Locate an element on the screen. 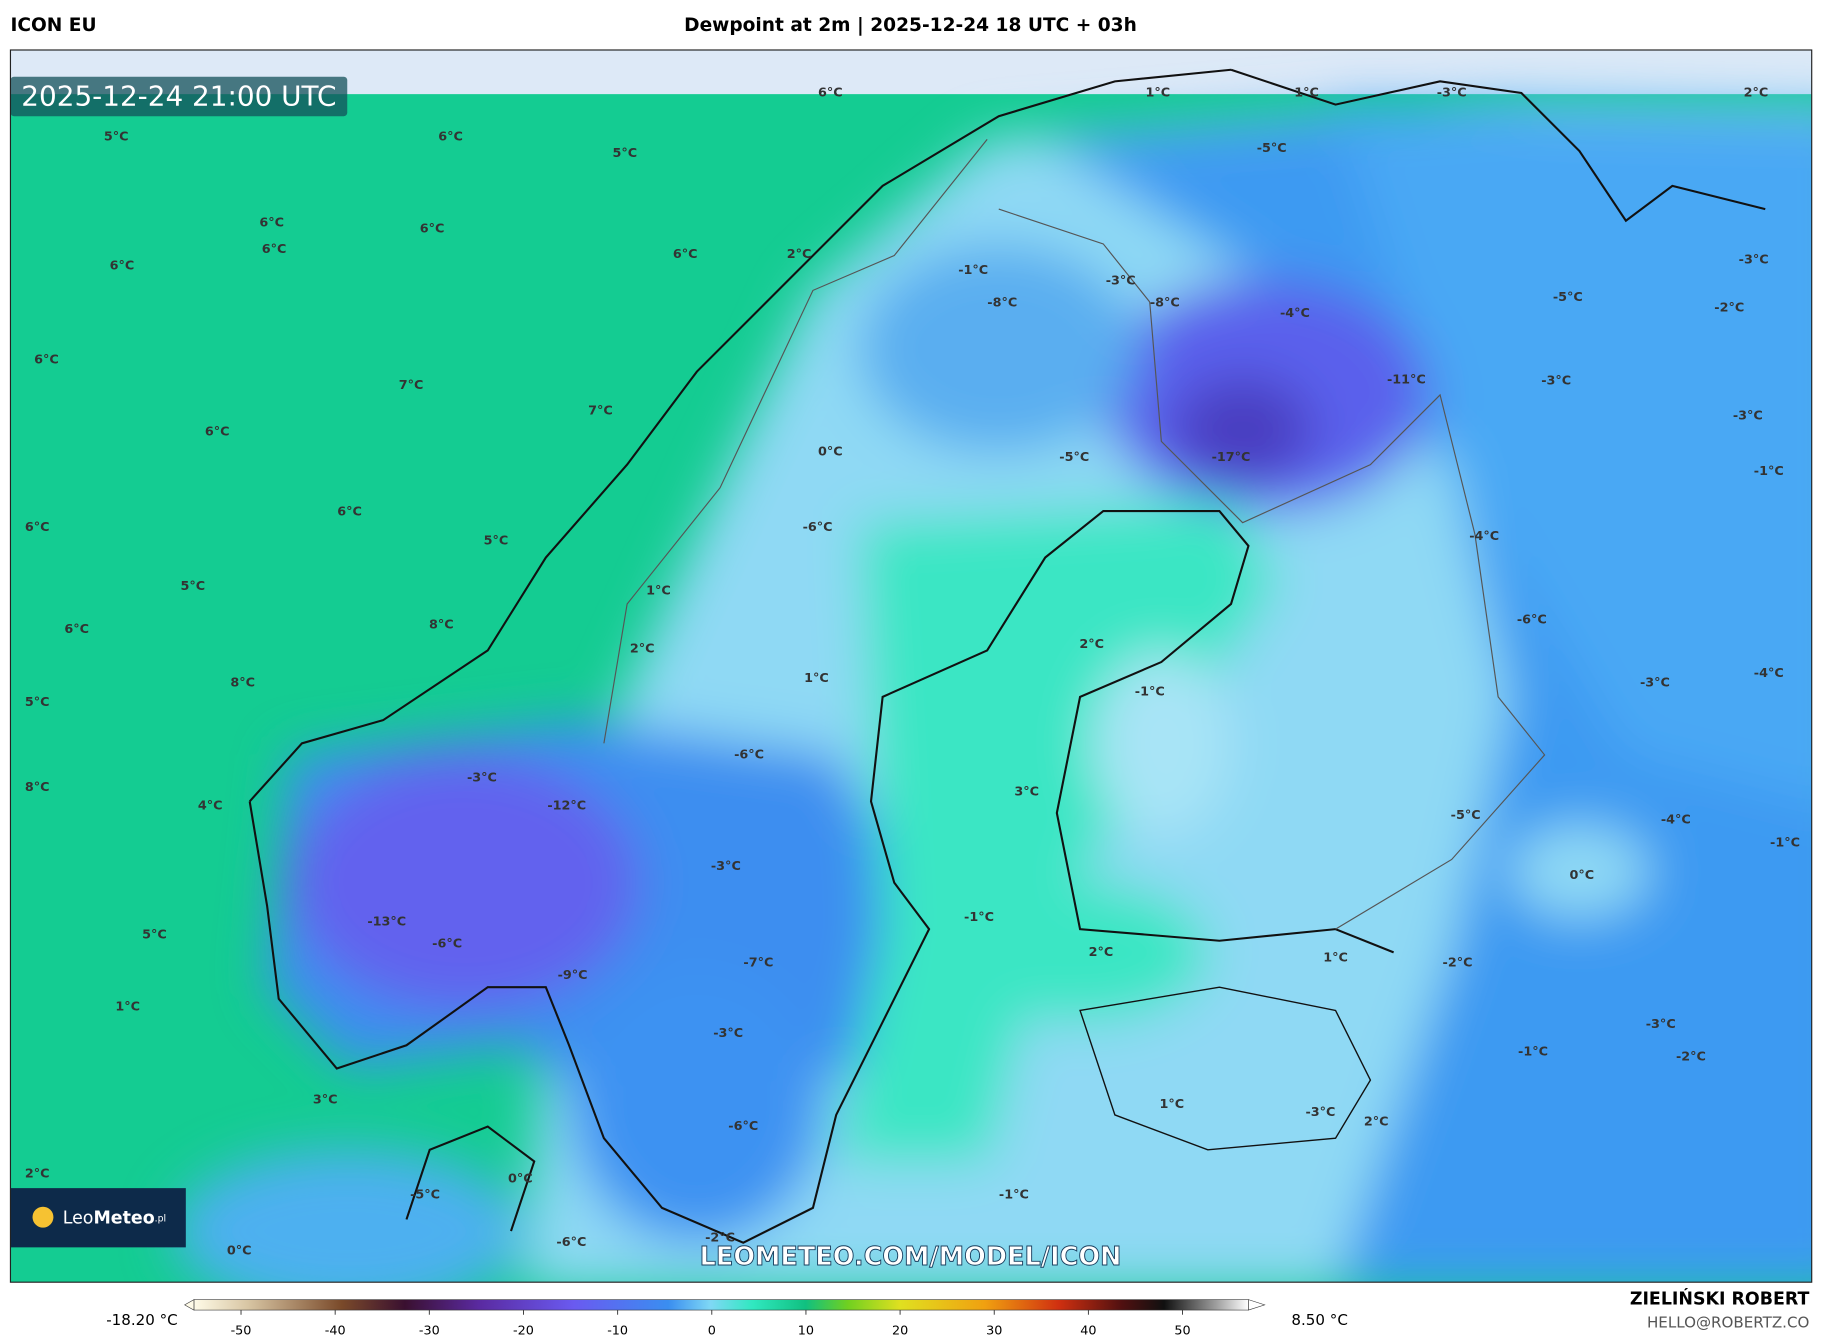  temperature-label: -9°C is located at coordinates (573, 975).